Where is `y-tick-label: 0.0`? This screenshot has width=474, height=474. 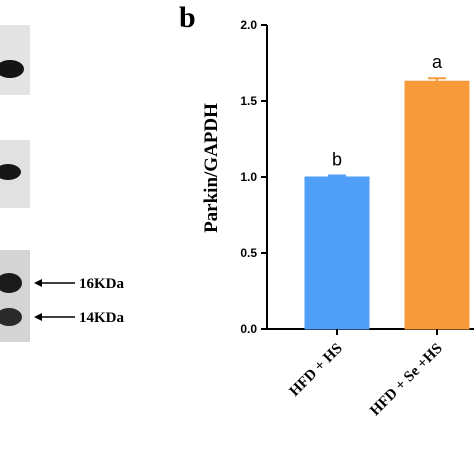
y-tick-label: 0.0 is located at coordinates (248, 329).